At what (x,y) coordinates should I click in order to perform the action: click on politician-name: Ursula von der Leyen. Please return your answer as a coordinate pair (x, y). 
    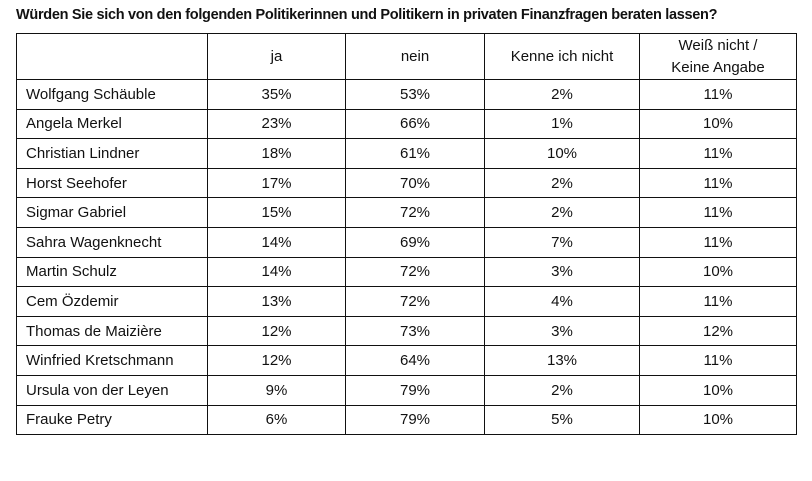
    Looking at the image, I should click on (112, 390).